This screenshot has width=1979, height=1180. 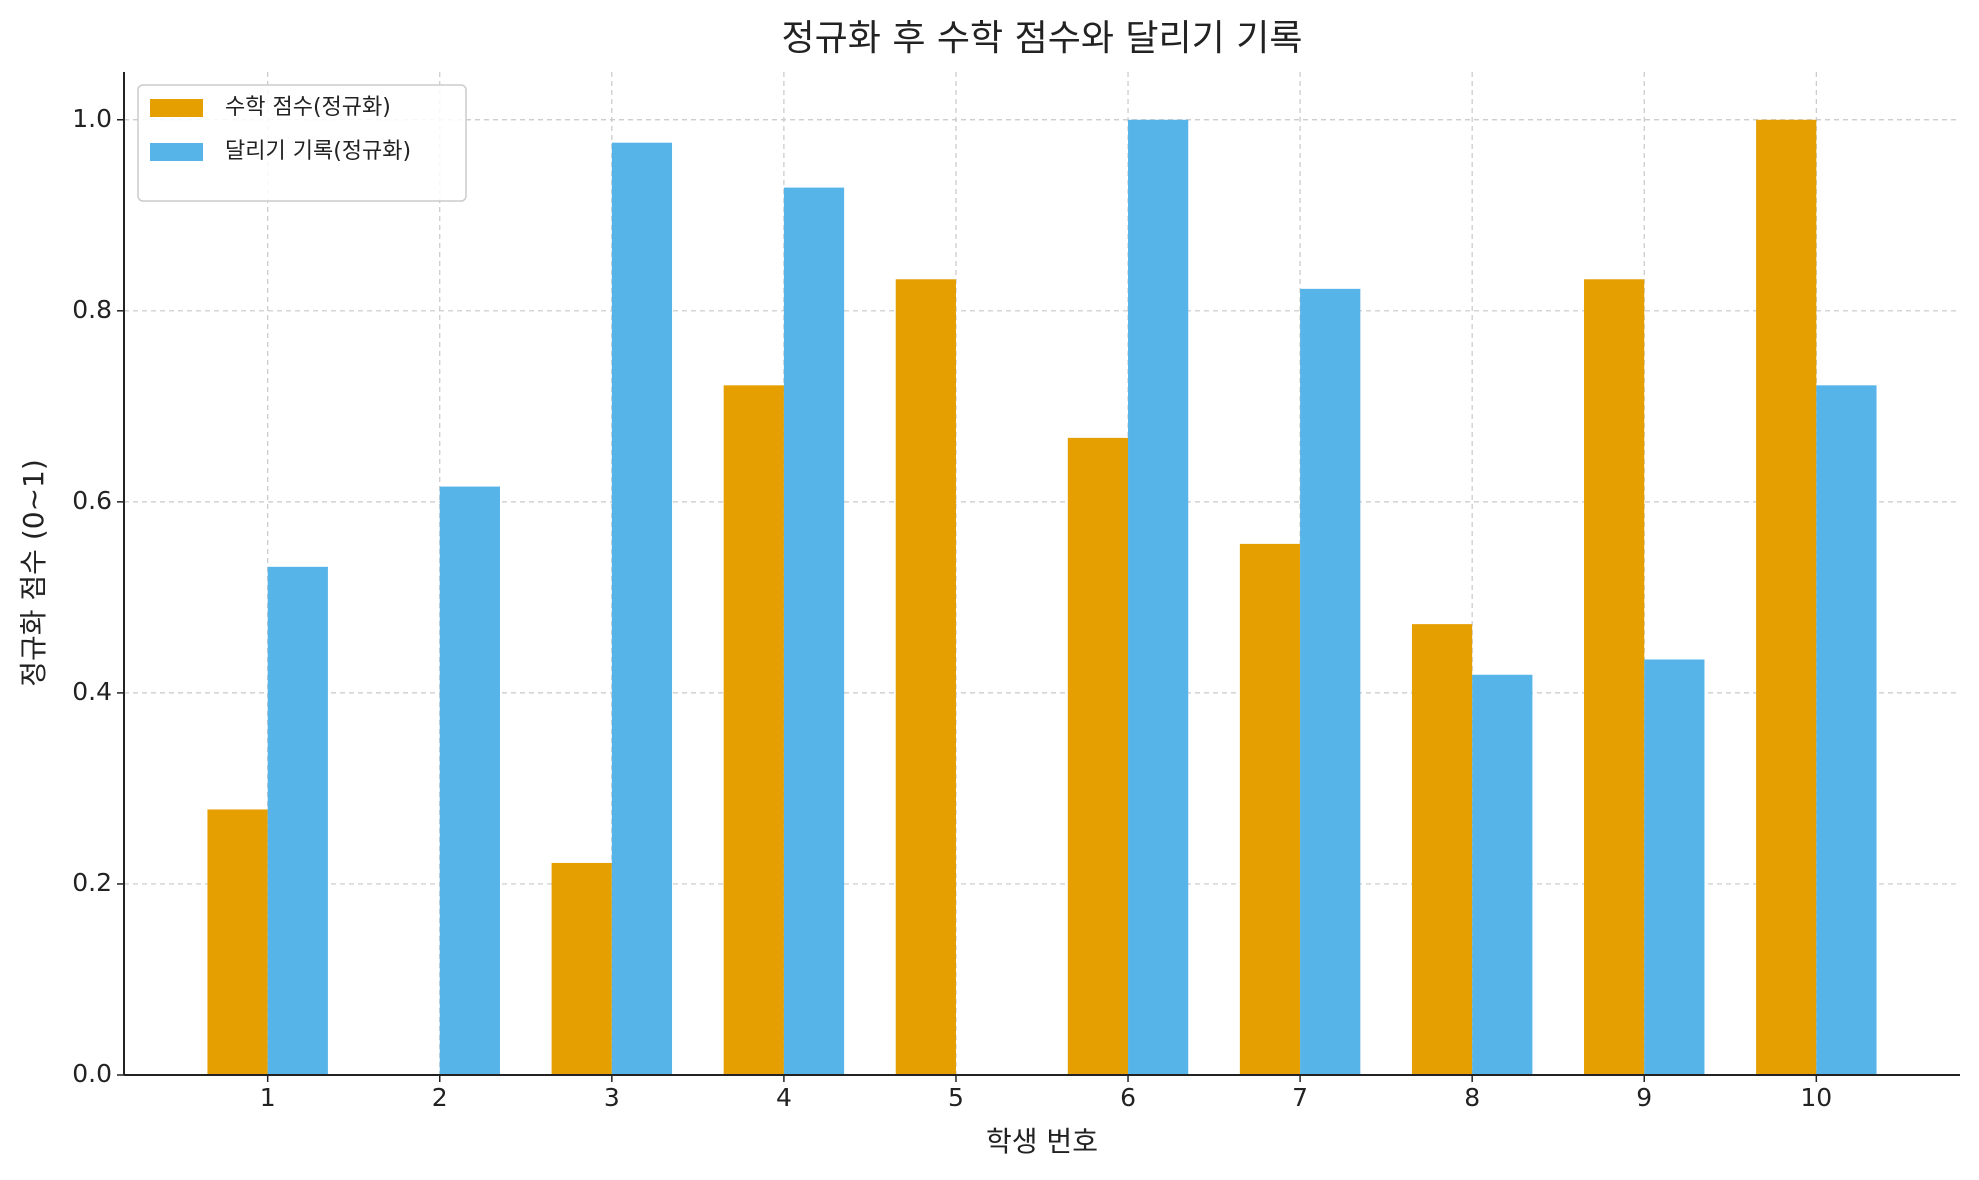 I want to click on x-tick-label: 3, so click(x=612, y=1097).